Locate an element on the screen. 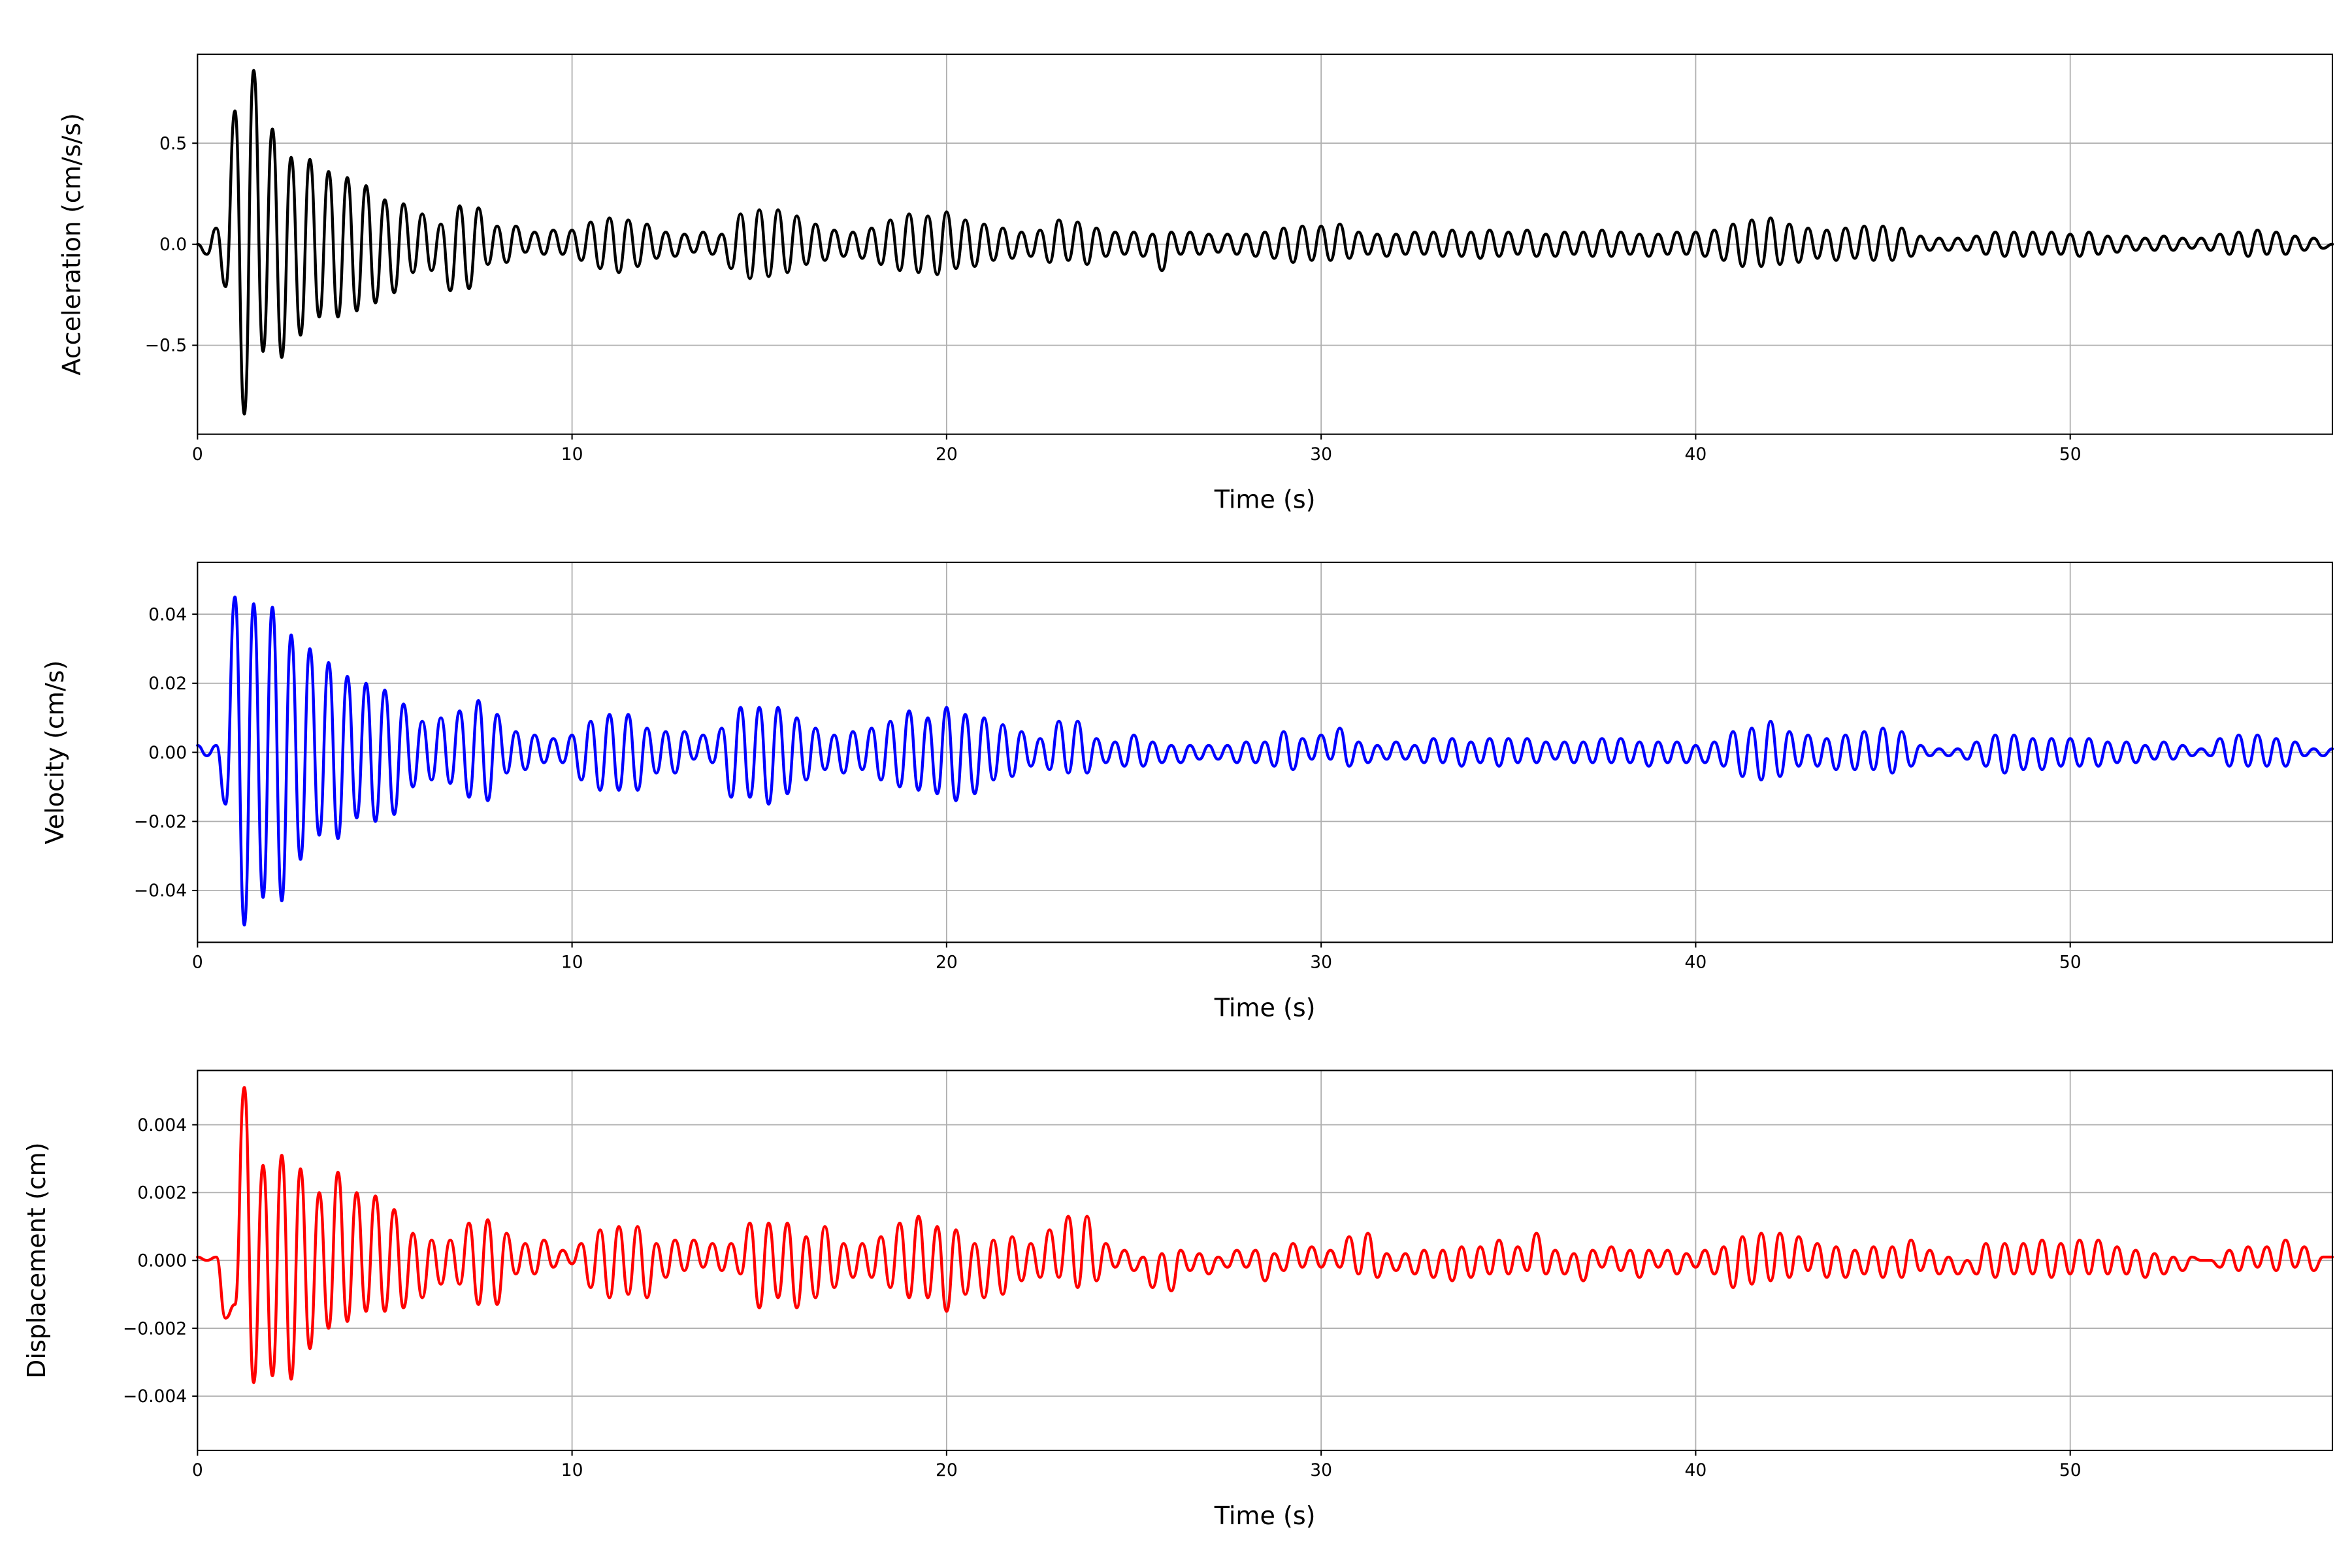  y-axis-label: Displacement (cm) is located at coordinates (36, 1260).